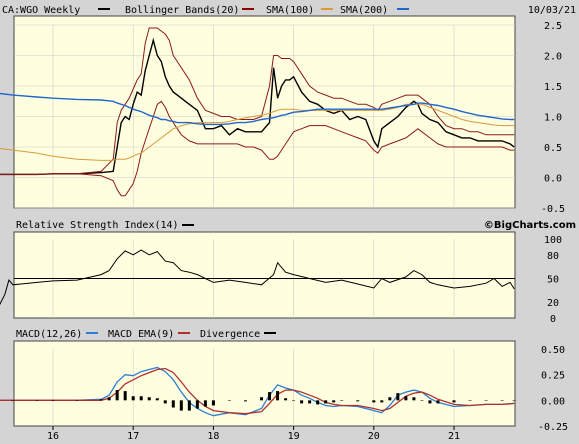  Describe the element at coordinates (213, 436) in the screenshot. I see `x-tick-label: 18` at that location.